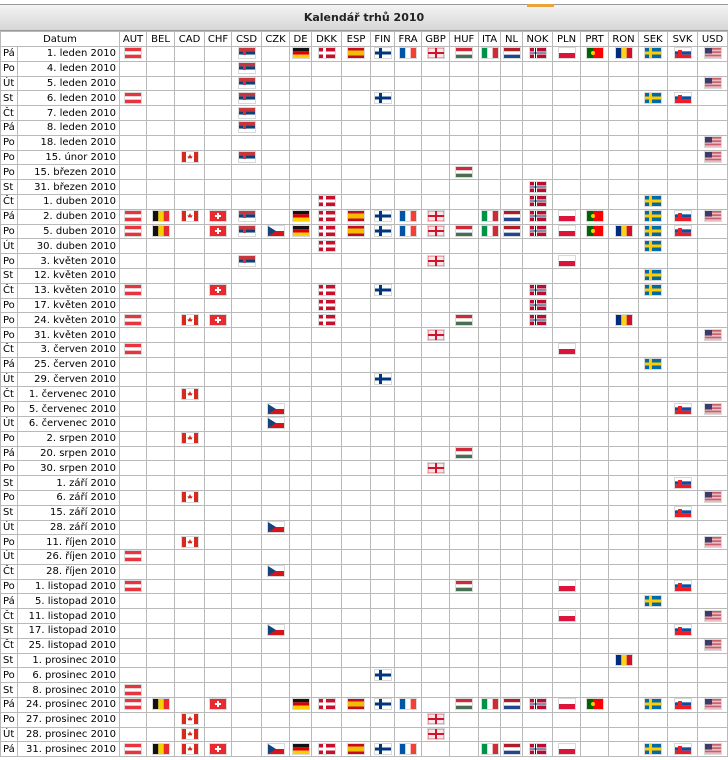 This screenshot has width=728, height=760. I want to click on table-row: Čt 7. leden 2010, so click(364, 113).